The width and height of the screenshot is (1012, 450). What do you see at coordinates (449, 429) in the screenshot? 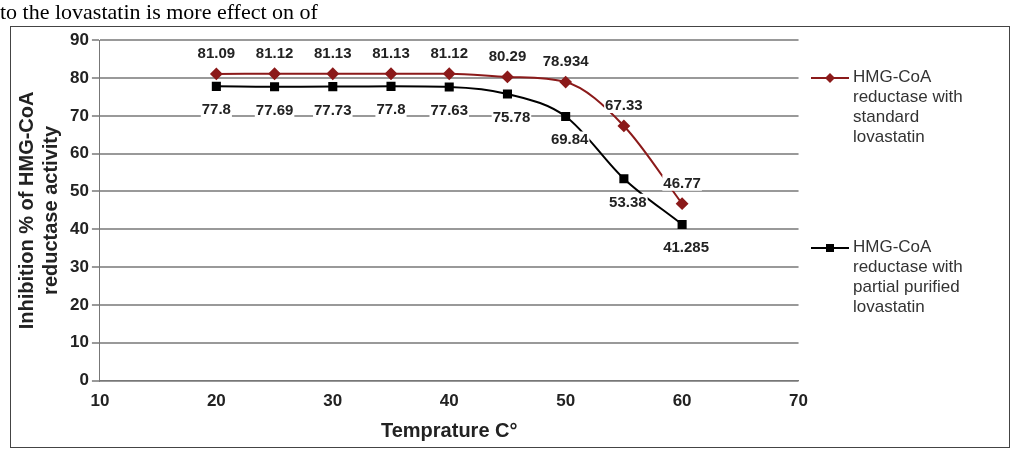
I see `x-axis-title: Temprature C°` at bounding box center [449, 429].